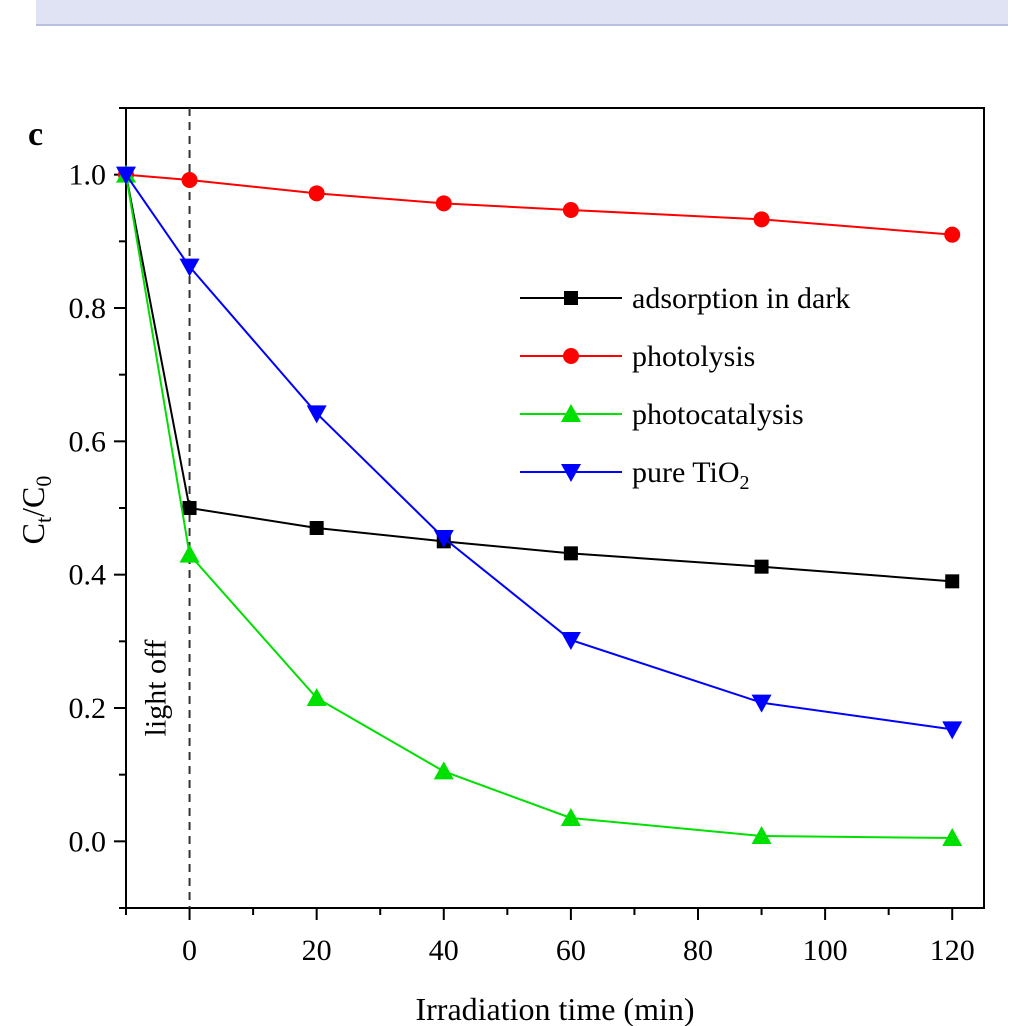 This screenshot has height=1026, width=1018. I want to click on legend-label-subscript: 2, so click(745, 483).